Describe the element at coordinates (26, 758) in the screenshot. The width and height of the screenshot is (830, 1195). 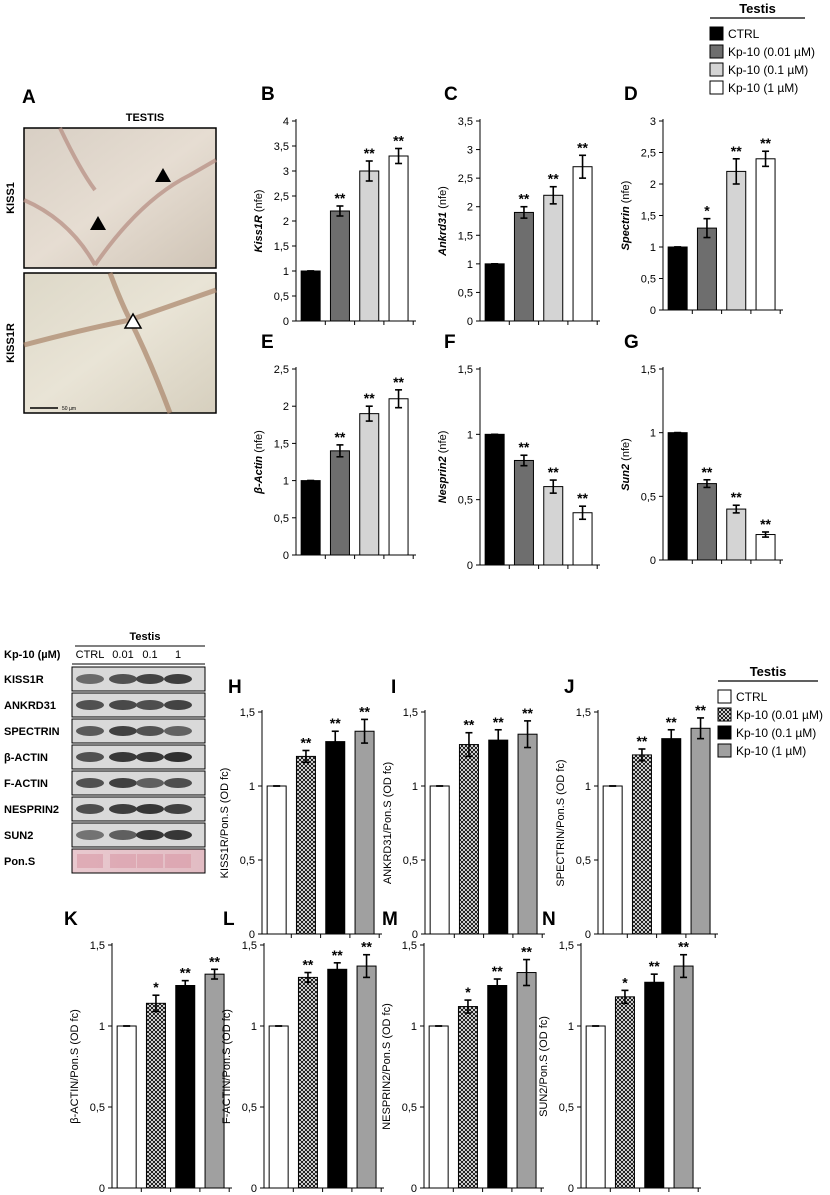
I see `wb-row-label: β-ACTIN` at that location.